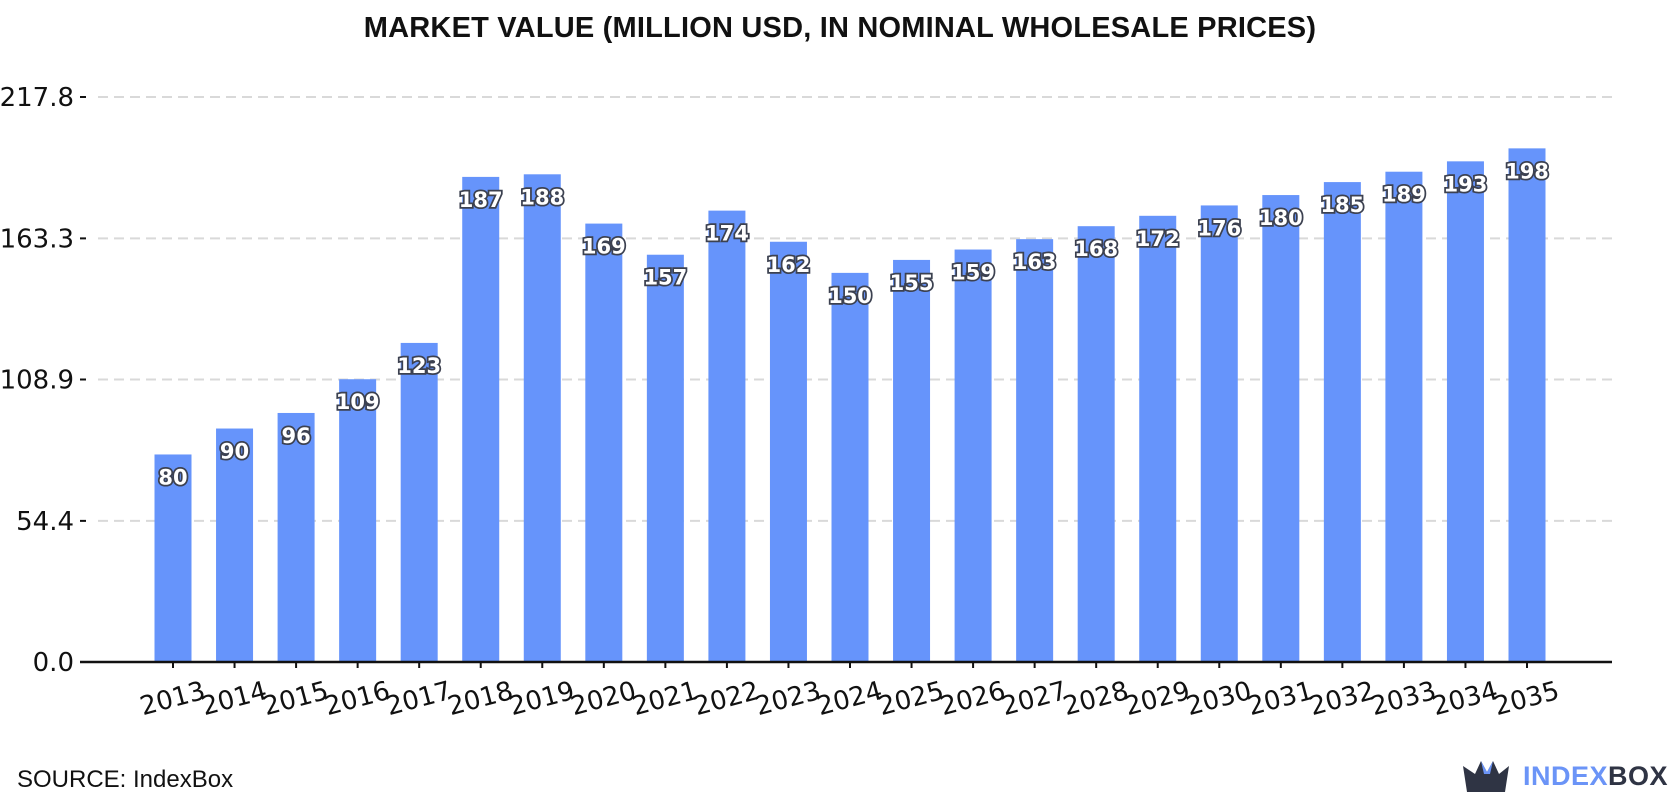 This screenshot has height=800, width=1680. Describe the element at coordinates (1527, 699) in the screenshot. I see `x-tick-label: 2035` at that location.